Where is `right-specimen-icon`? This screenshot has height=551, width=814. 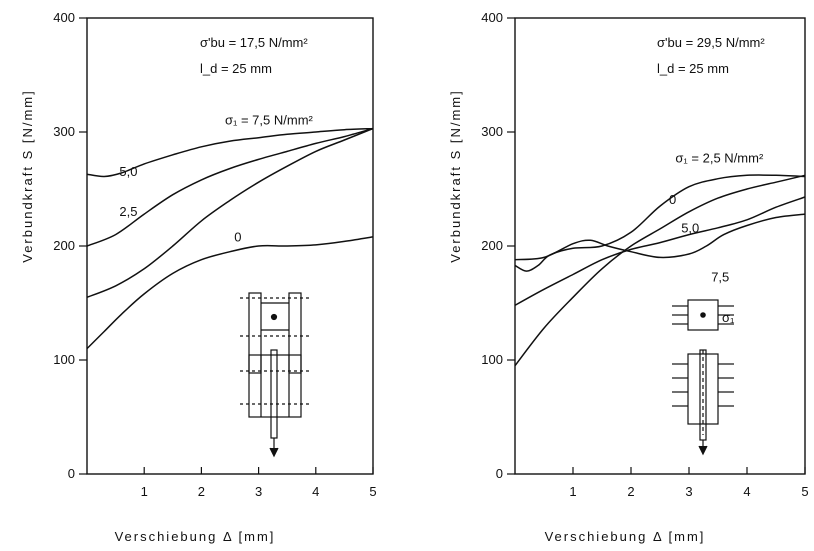 right-specimen-icon is located at coordinates (703, 377).